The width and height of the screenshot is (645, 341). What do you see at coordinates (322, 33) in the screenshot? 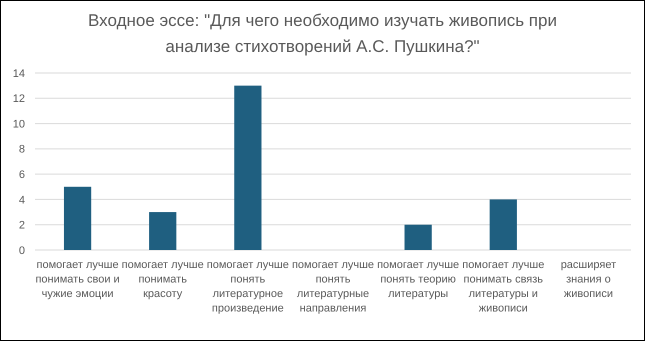
I see `chart-title: Входное эссе: "Для чего необходимо изучать живопись при анализе стихотворений А.С. Пушкина?"` at bounding box center [322, 33].